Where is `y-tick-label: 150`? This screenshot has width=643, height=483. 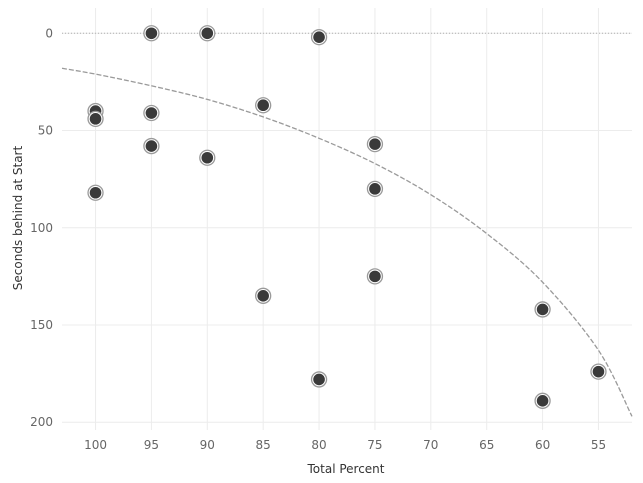 y-tick-label: 150 is located at coordinates (41, 325).